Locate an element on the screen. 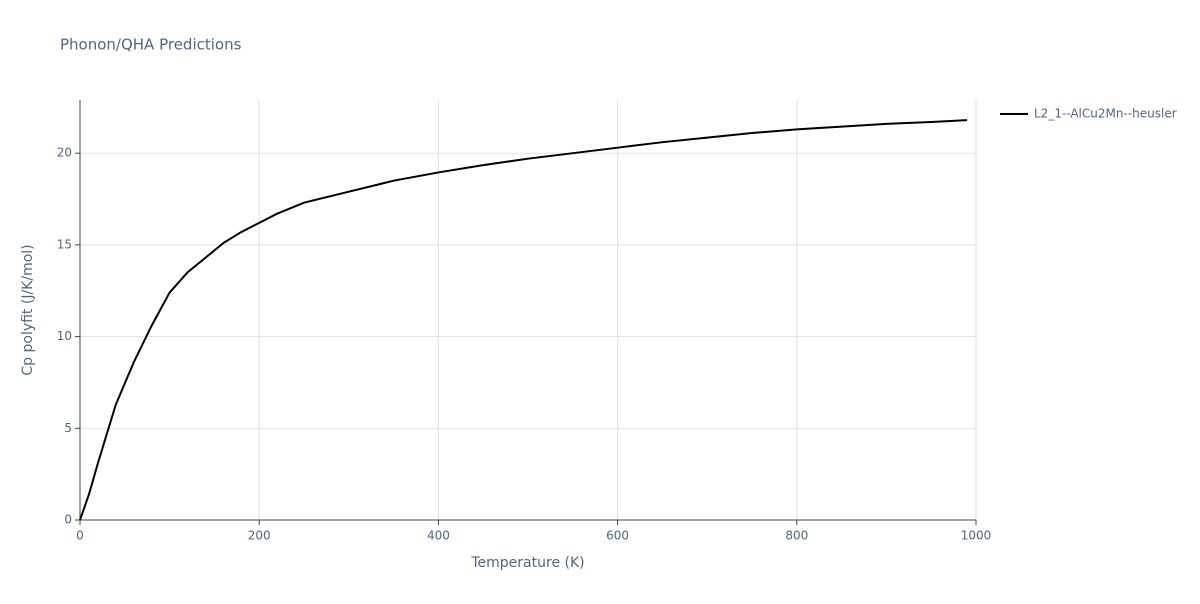 This screenshot has height=604, width=1200. x-tick-label: 200 is located at coordinates (259, 536).